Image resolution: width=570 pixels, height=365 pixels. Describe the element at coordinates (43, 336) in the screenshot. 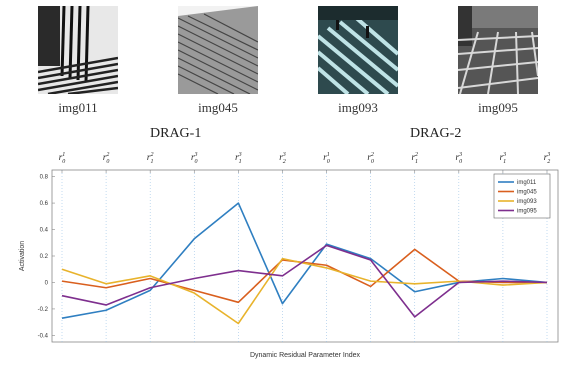

I see `y-tick-label: -0.4` at that location.